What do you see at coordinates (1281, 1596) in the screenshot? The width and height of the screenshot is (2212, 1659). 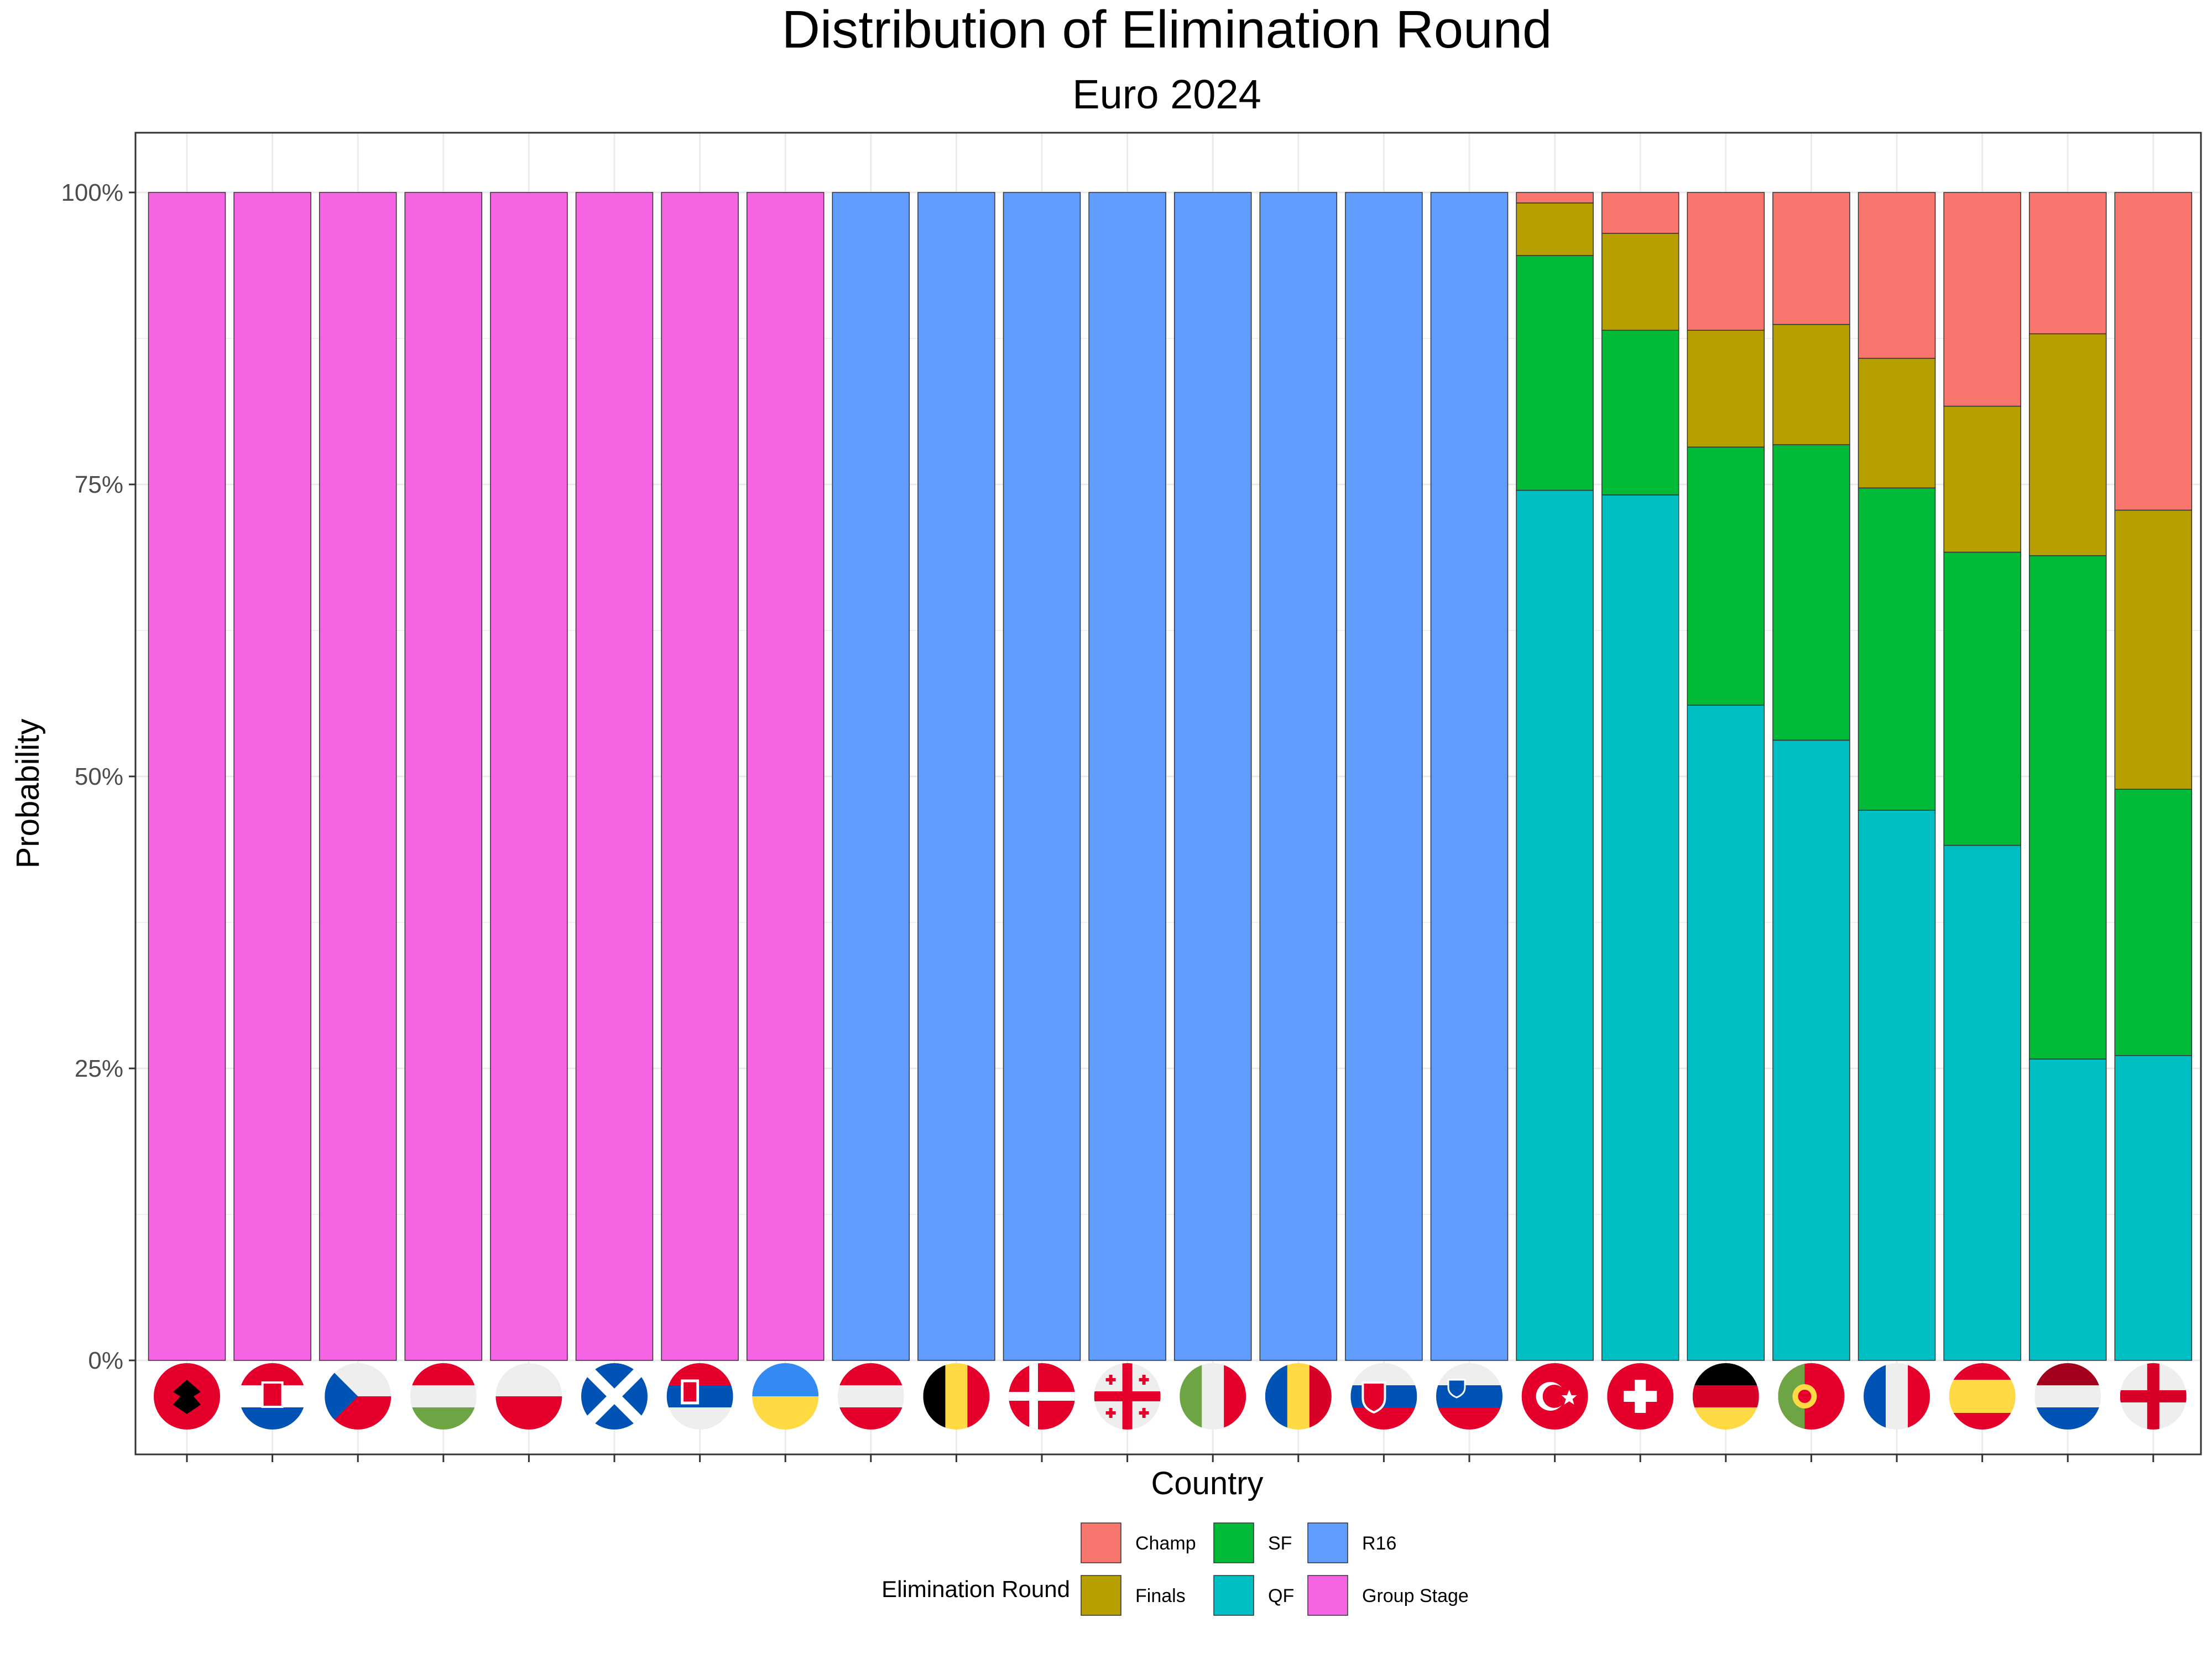 I see `legend-label: QF` at bounding box center [1281, 1596].